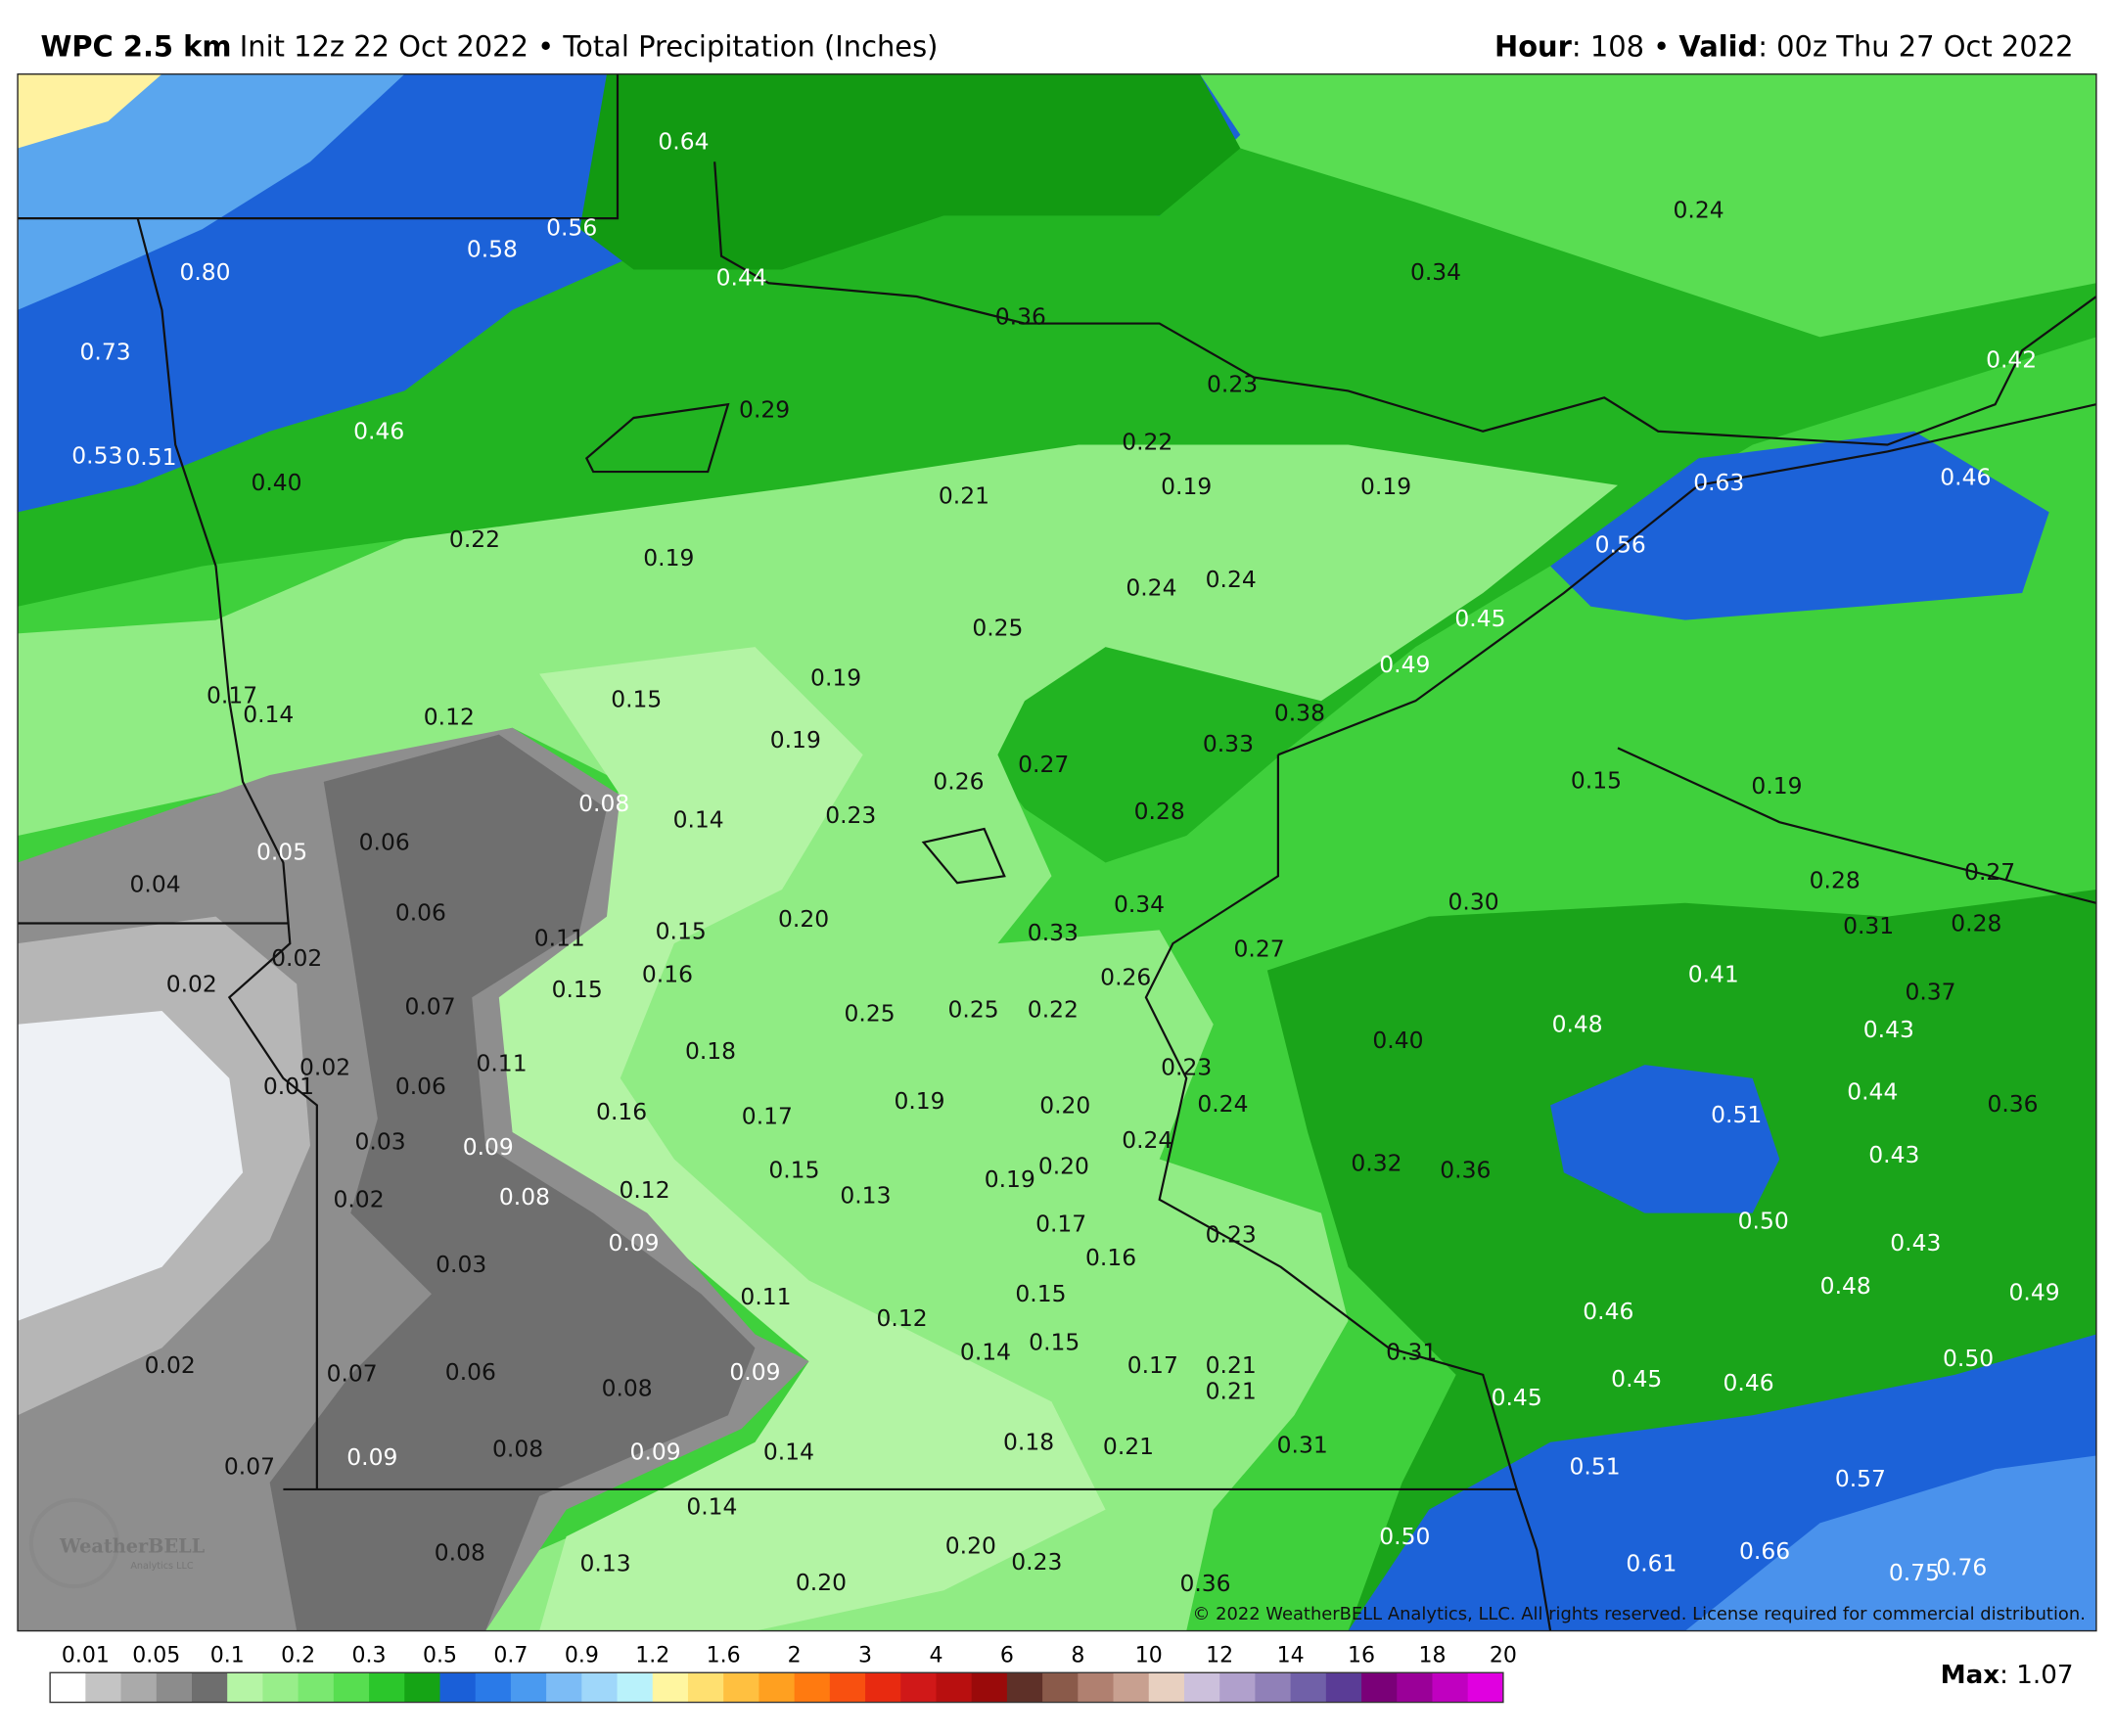  What do you see at coordinates (1861, 1478) in the screenshot?
I see `value-label: 0.57` at bounding box center [1861, 1478].